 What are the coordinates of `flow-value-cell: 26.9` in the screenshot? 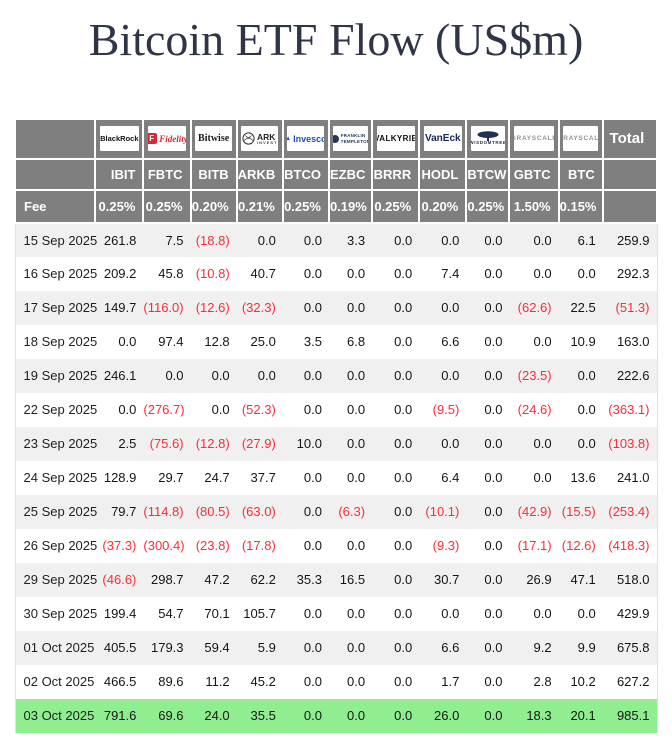 It's located at (539, 580).